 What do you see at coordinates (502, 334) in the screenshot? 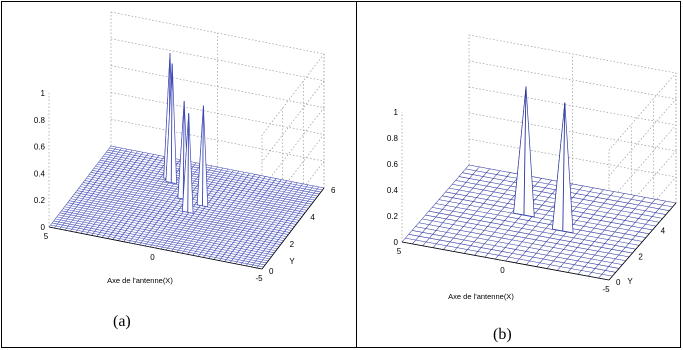
I see `caption-b: (b)` at bounding box center [502, 334].